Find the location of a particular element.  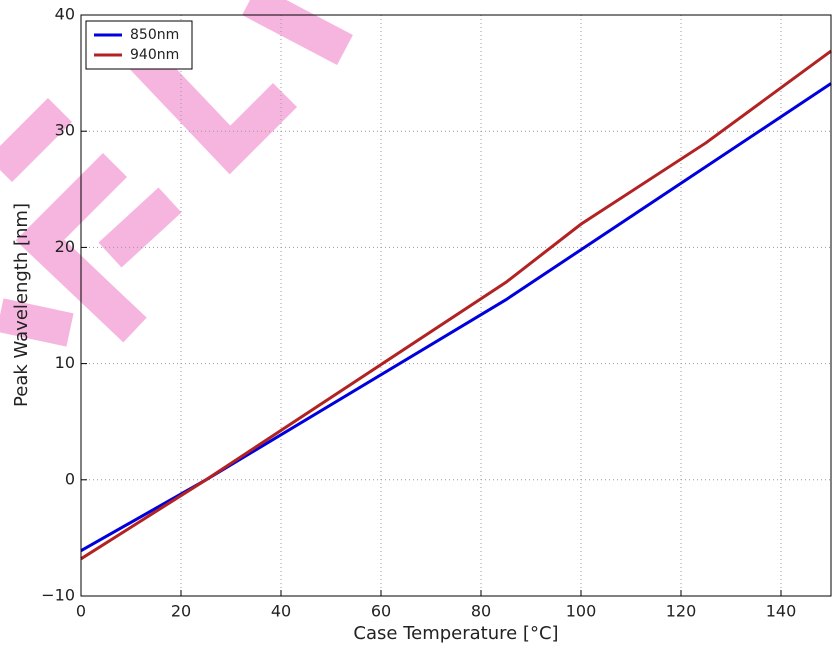

x-tick-label: 40 is located at coordinates (281, 611).